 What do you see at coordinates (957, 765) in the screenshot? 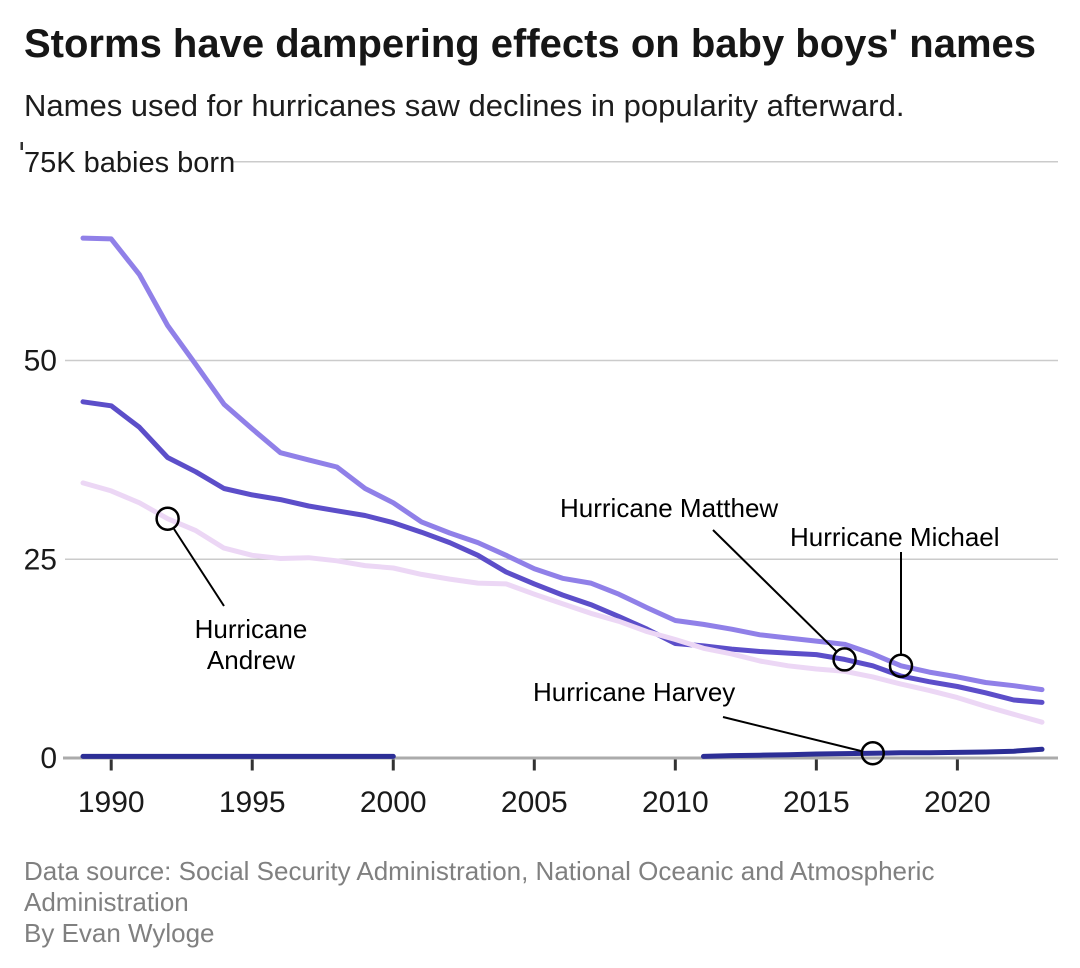
I see `x-tick-2020` at bounding box center [957, 765].